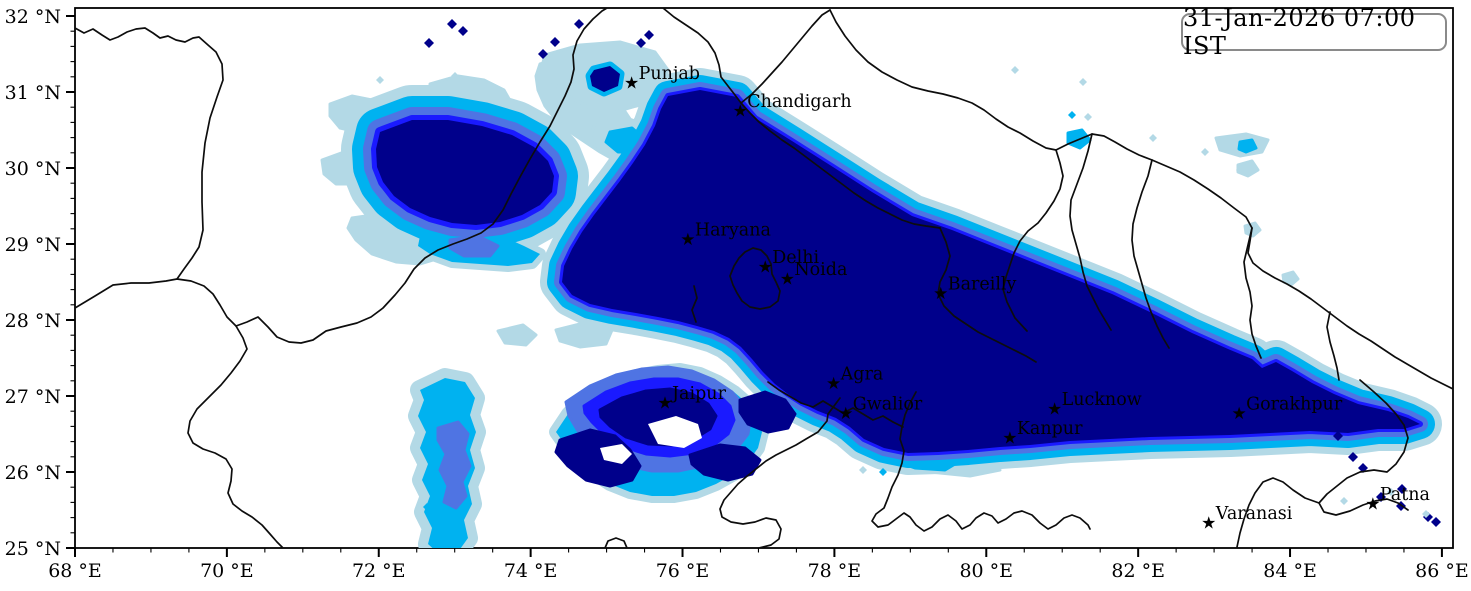 Image resolution: width=1471 pixels, height=591 pixels. I want to click on boundary-mp-border-east-crown, so click(981, 461).